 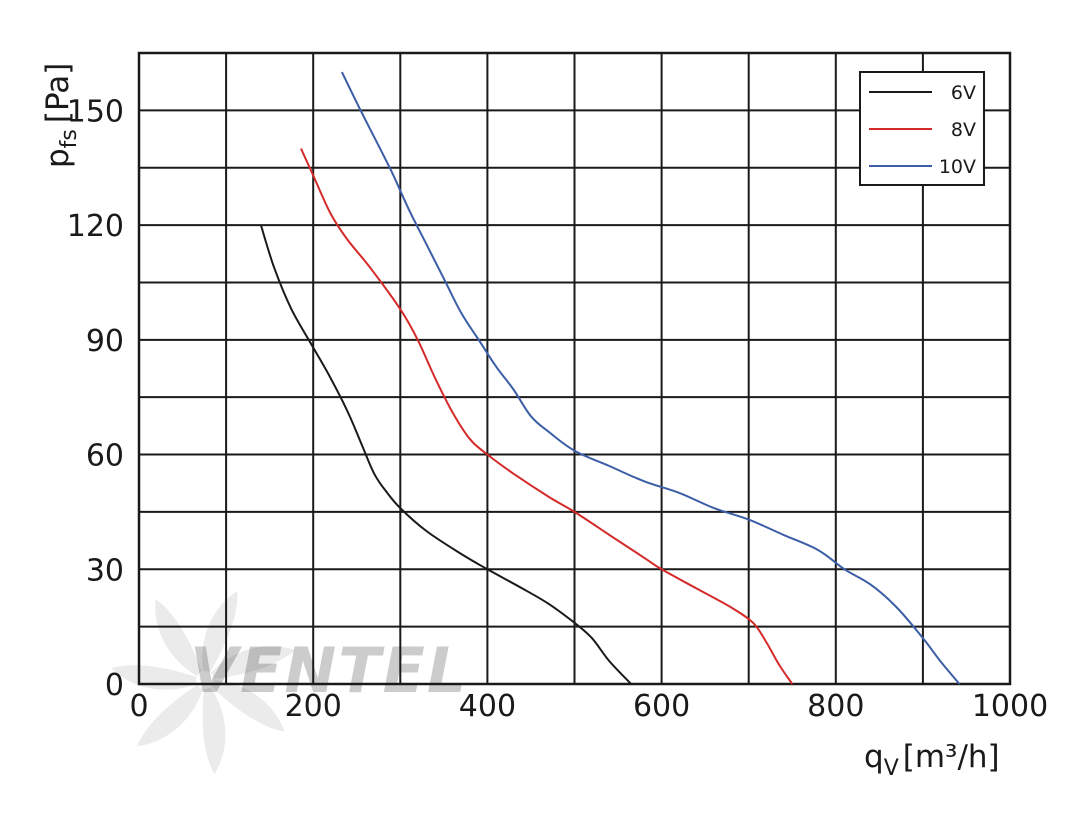 I want to click on legend-label-8v: 8V, so click(x=963, y=130).